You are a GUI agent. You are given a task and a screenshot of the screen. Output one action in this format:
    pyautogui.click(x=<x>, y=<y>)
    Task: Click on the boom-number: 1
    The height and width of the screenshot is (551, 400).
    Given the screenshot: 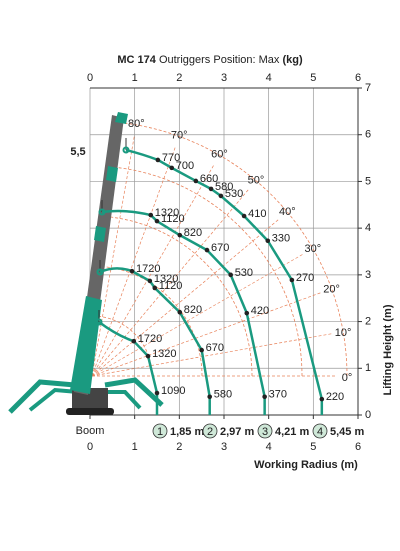 What is the action you would take?
    pyautogui.click(x=160, y=432)
    